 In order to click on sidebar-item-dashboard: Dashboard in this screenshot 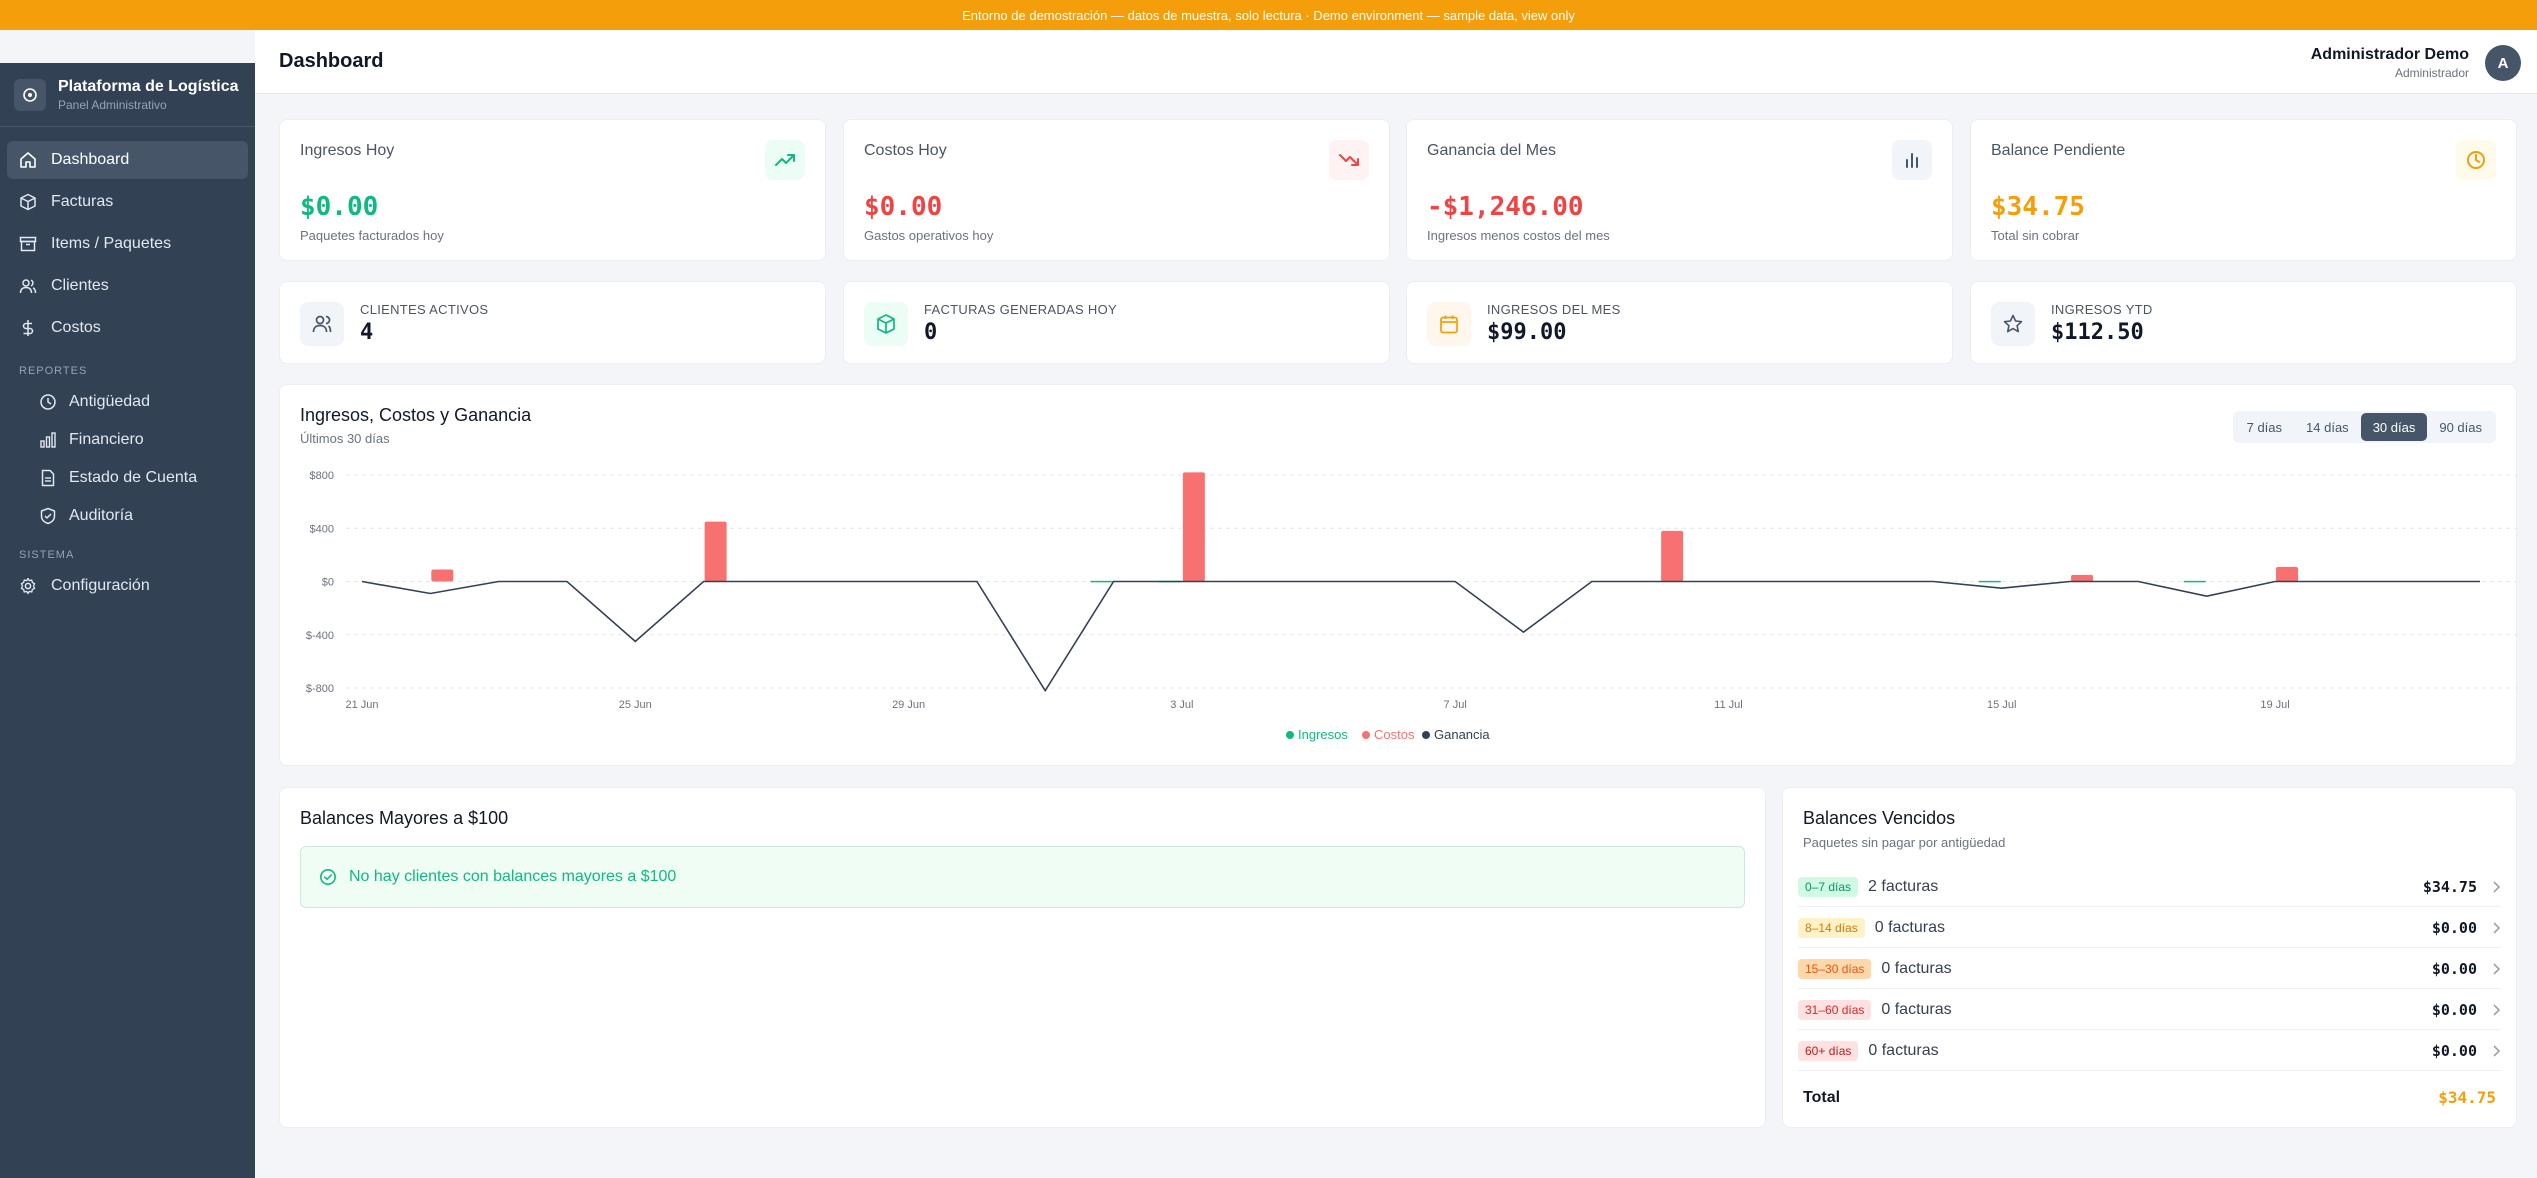, I will do `click(127, 160)`.